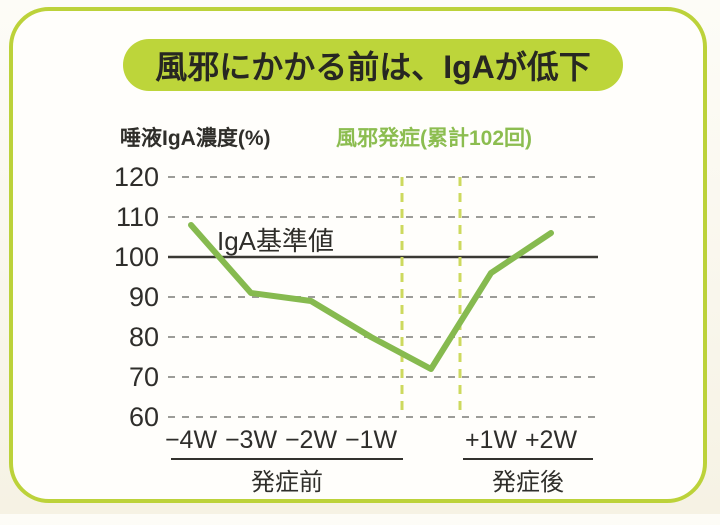  What do you see at coordinates (195, 138) in the screenshot?
I see `y-axis-title: 唾液IgA濃度(%)` at bounding box center [195, 138].